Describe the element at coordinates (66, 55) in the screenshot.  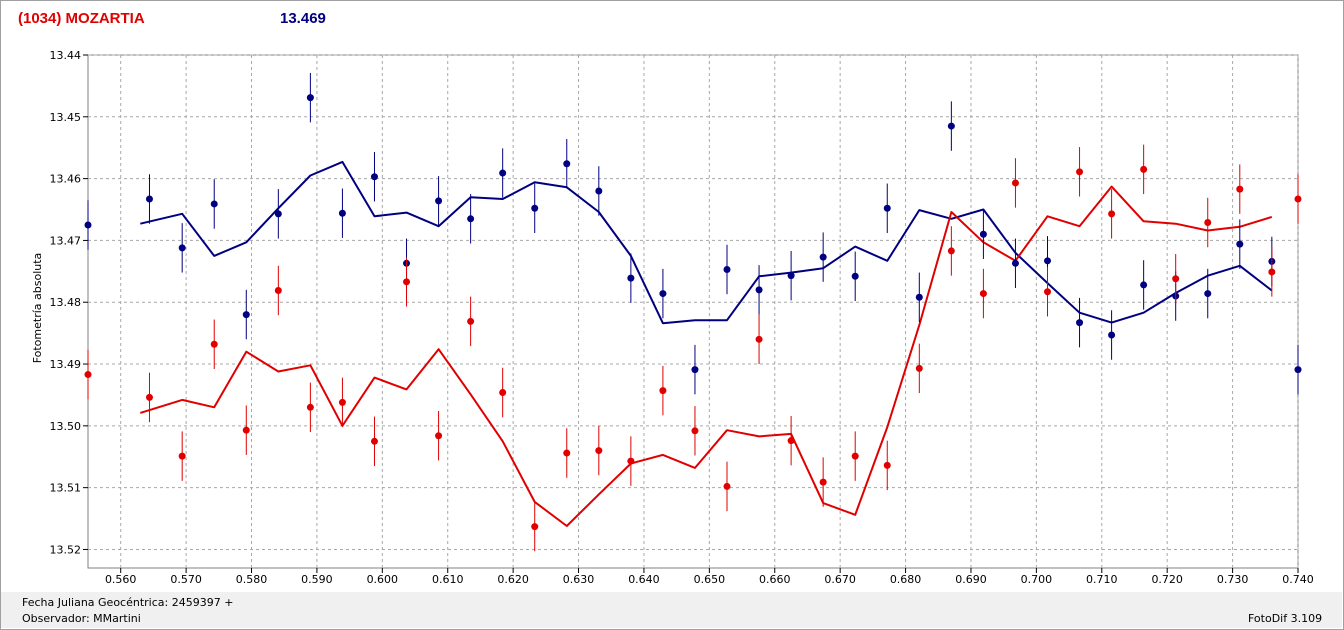
I see `y-tick-label: 13.44` at that location.